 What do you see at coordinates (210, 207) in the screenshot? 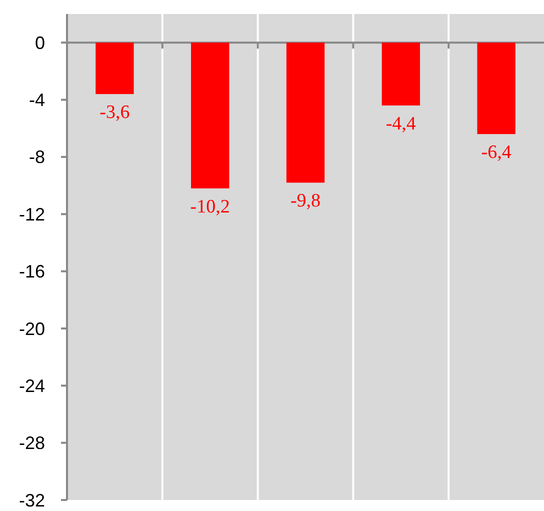
I see `data-label: -10,2` at bounding box center [210, 207].